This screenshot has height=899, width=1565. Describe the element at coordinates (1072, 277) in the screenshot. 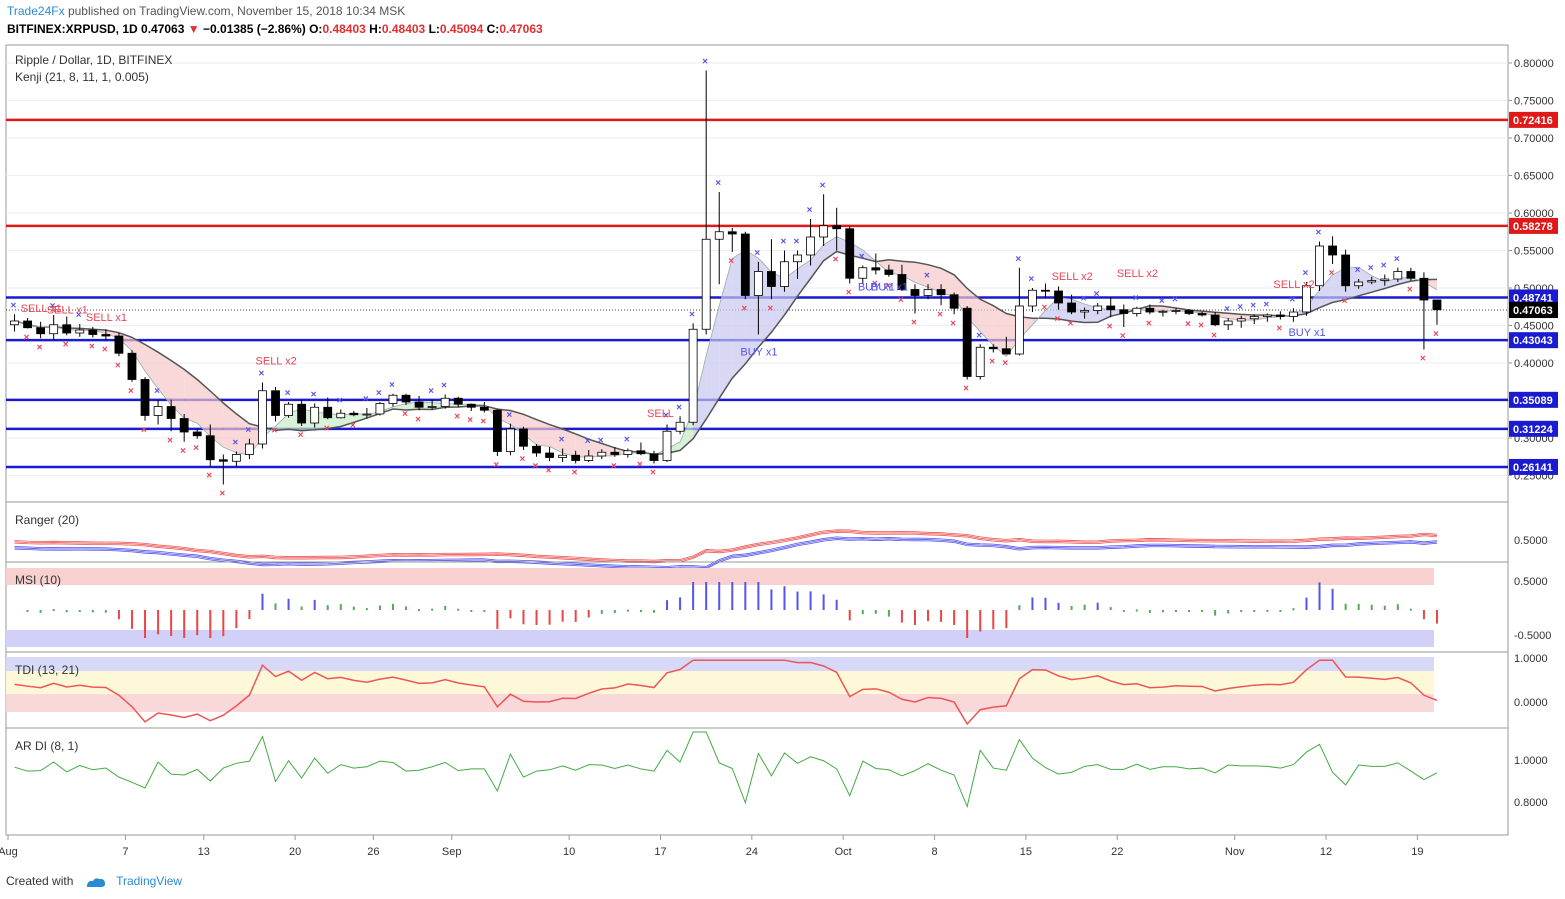

I see `sell-signal-label: SELL x2` at that location.